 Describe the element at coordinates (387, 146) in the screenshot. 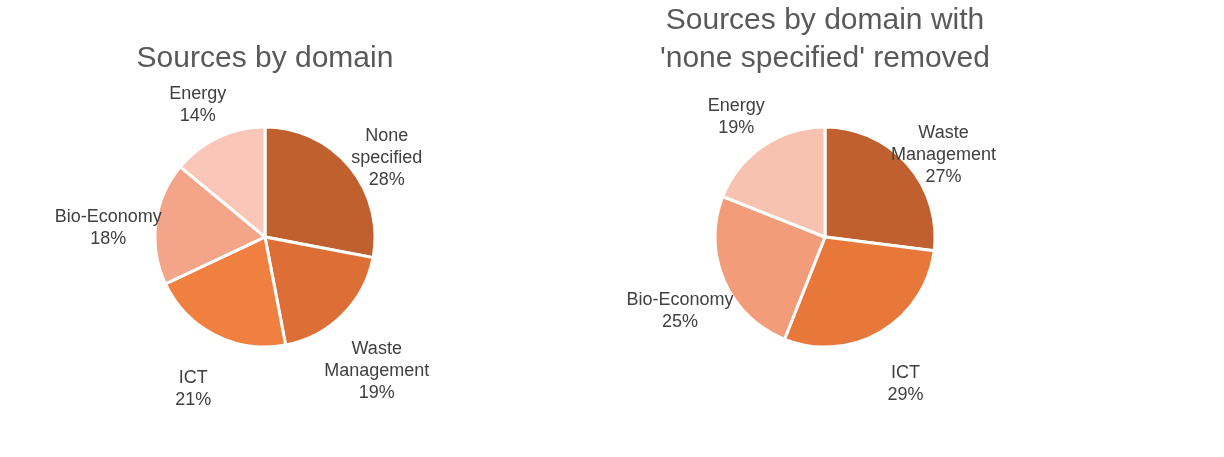

I see `slice-label: None specified` at that location.